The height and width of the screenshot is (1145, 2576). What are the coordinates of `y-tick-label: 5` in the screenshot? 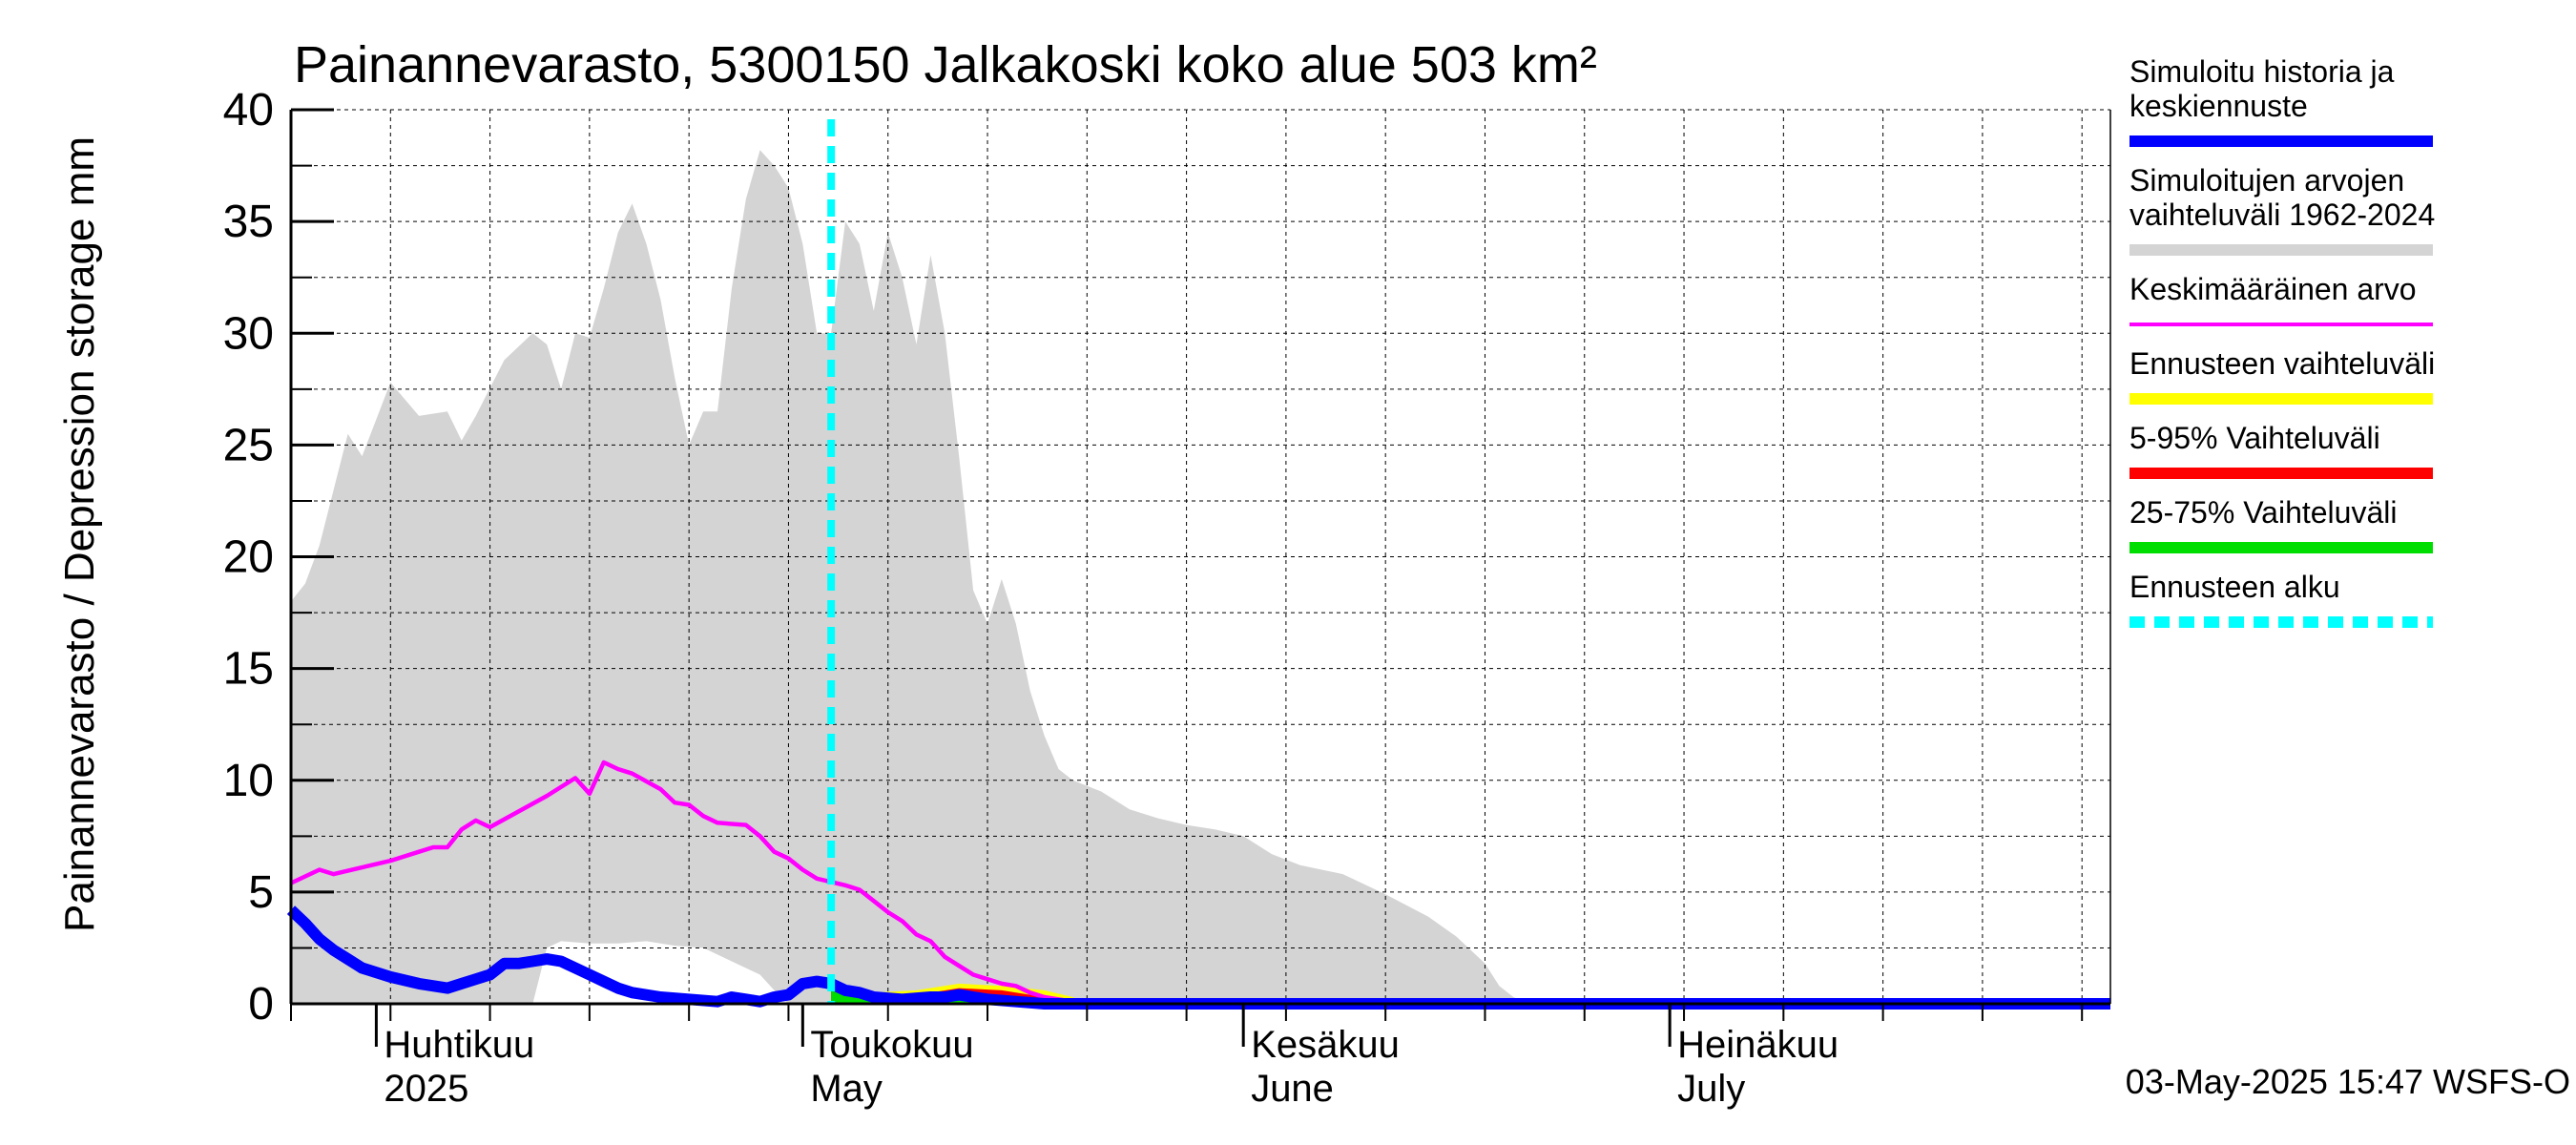 It's located at (261, 892).